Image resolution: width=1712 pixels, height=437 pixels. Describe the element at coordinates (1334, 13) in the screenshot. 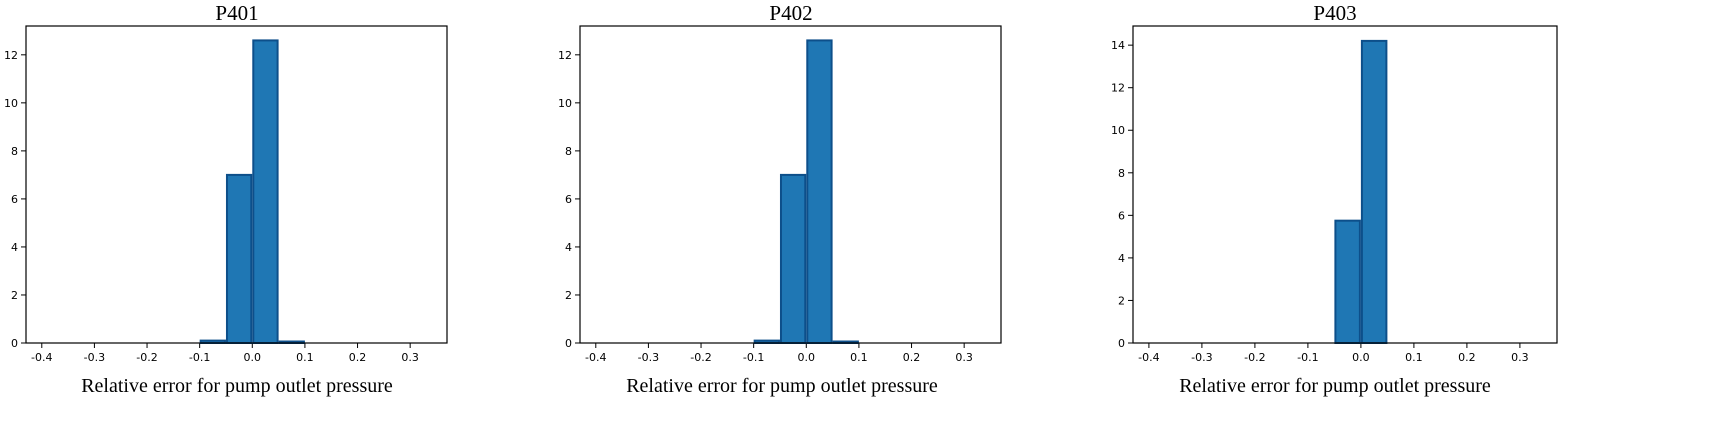

I see `panel-title: P403` at that location.